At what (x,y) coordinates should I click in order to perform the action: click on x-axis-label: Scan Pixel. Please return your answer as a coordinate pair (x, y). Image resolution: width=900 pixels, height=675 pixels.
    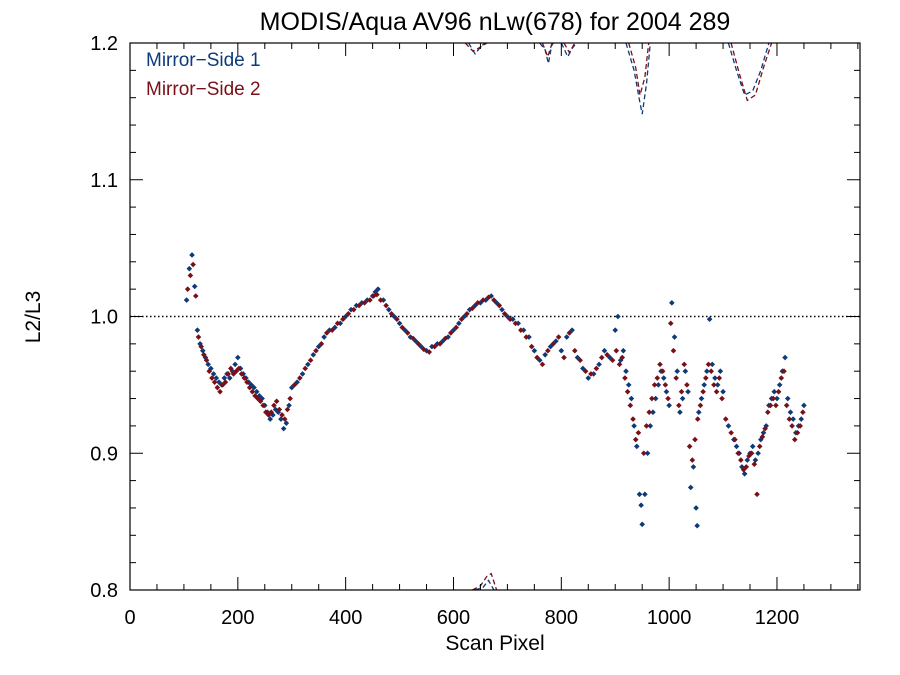
    Looking at the image, I should click on (494, 643).